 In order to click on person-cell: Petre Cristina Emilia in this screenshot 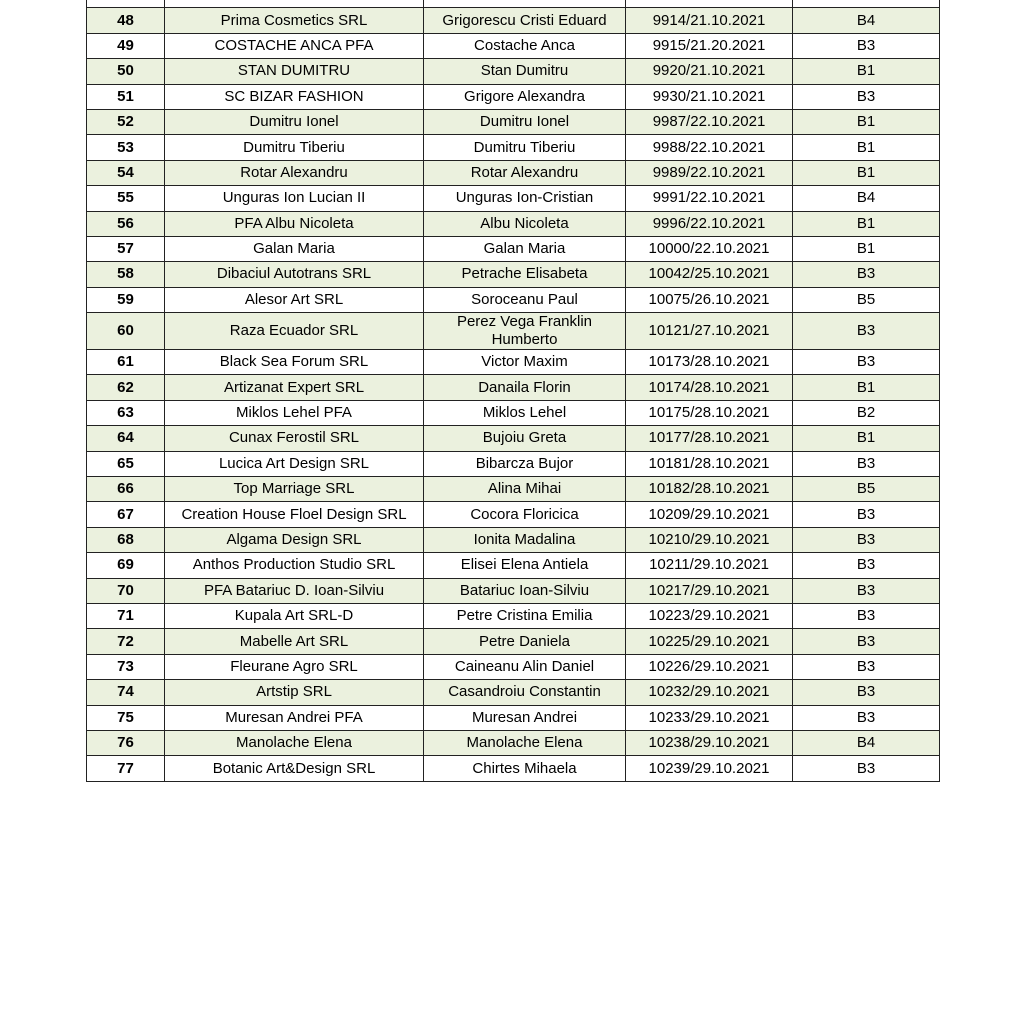, I will do `click(524, 616)`.